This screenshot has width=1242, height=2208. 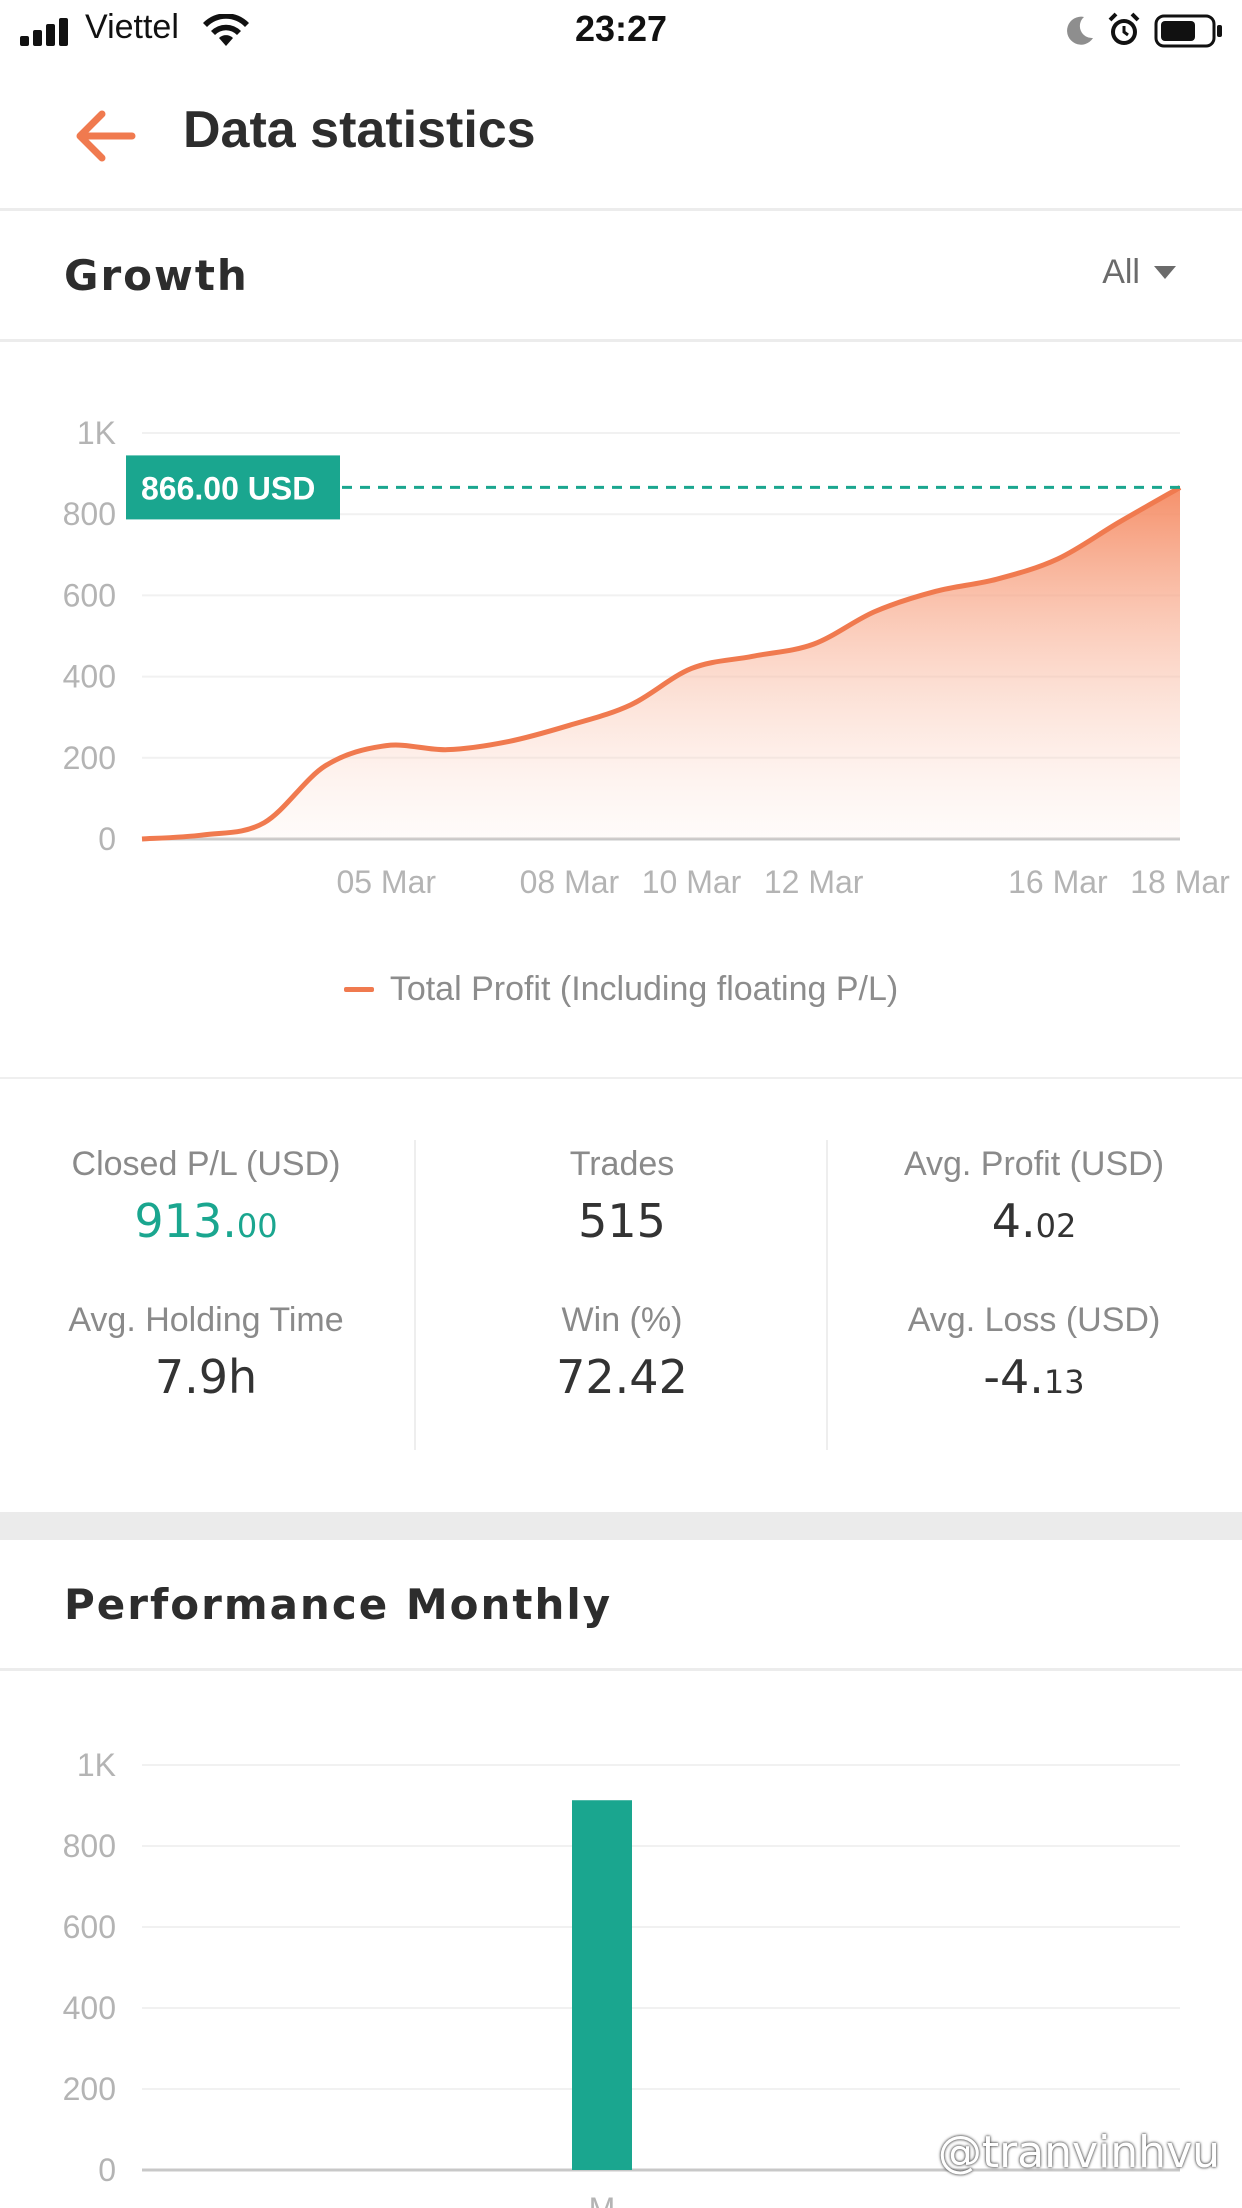 What do you see at coordinates (44, 32) in the screenshot?
I see `signal-icon` at bounding box center [44, 32].